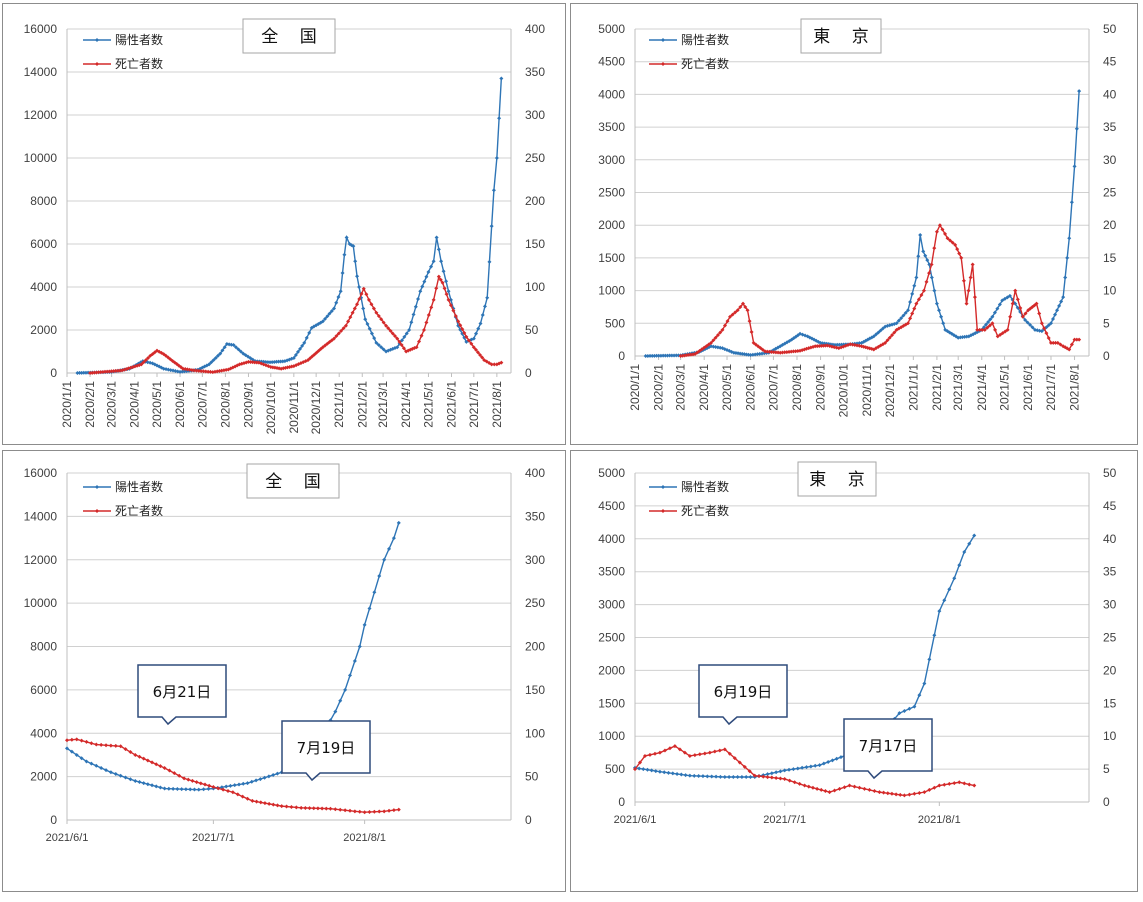 This screenshot has height=902, width=1143. What do you see at coordinates (41, 29) in the screenshot?
I see `y-left-tick-label: 16000` at bounding box center [41, 29].